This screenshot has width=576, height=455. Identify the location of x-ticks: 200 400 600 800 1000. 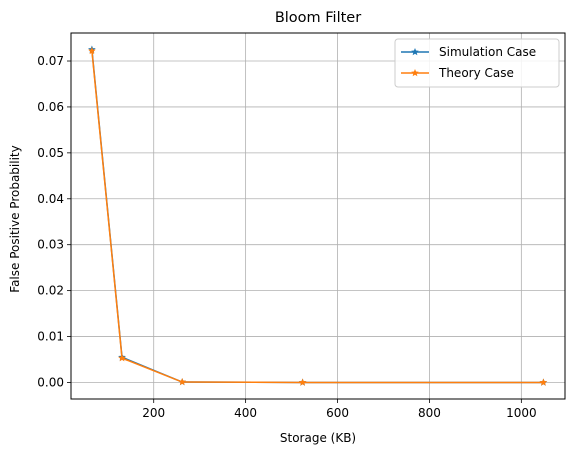
(339, 409).